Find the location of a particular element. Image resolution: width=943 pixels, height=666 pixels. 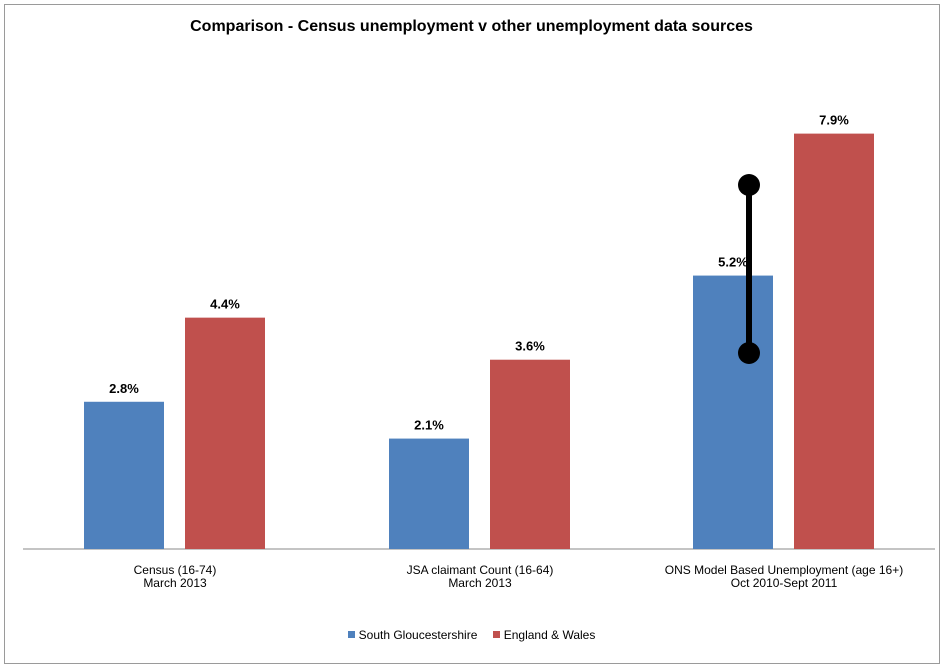

annotation-dot-top is located at coordinates (749, 185).